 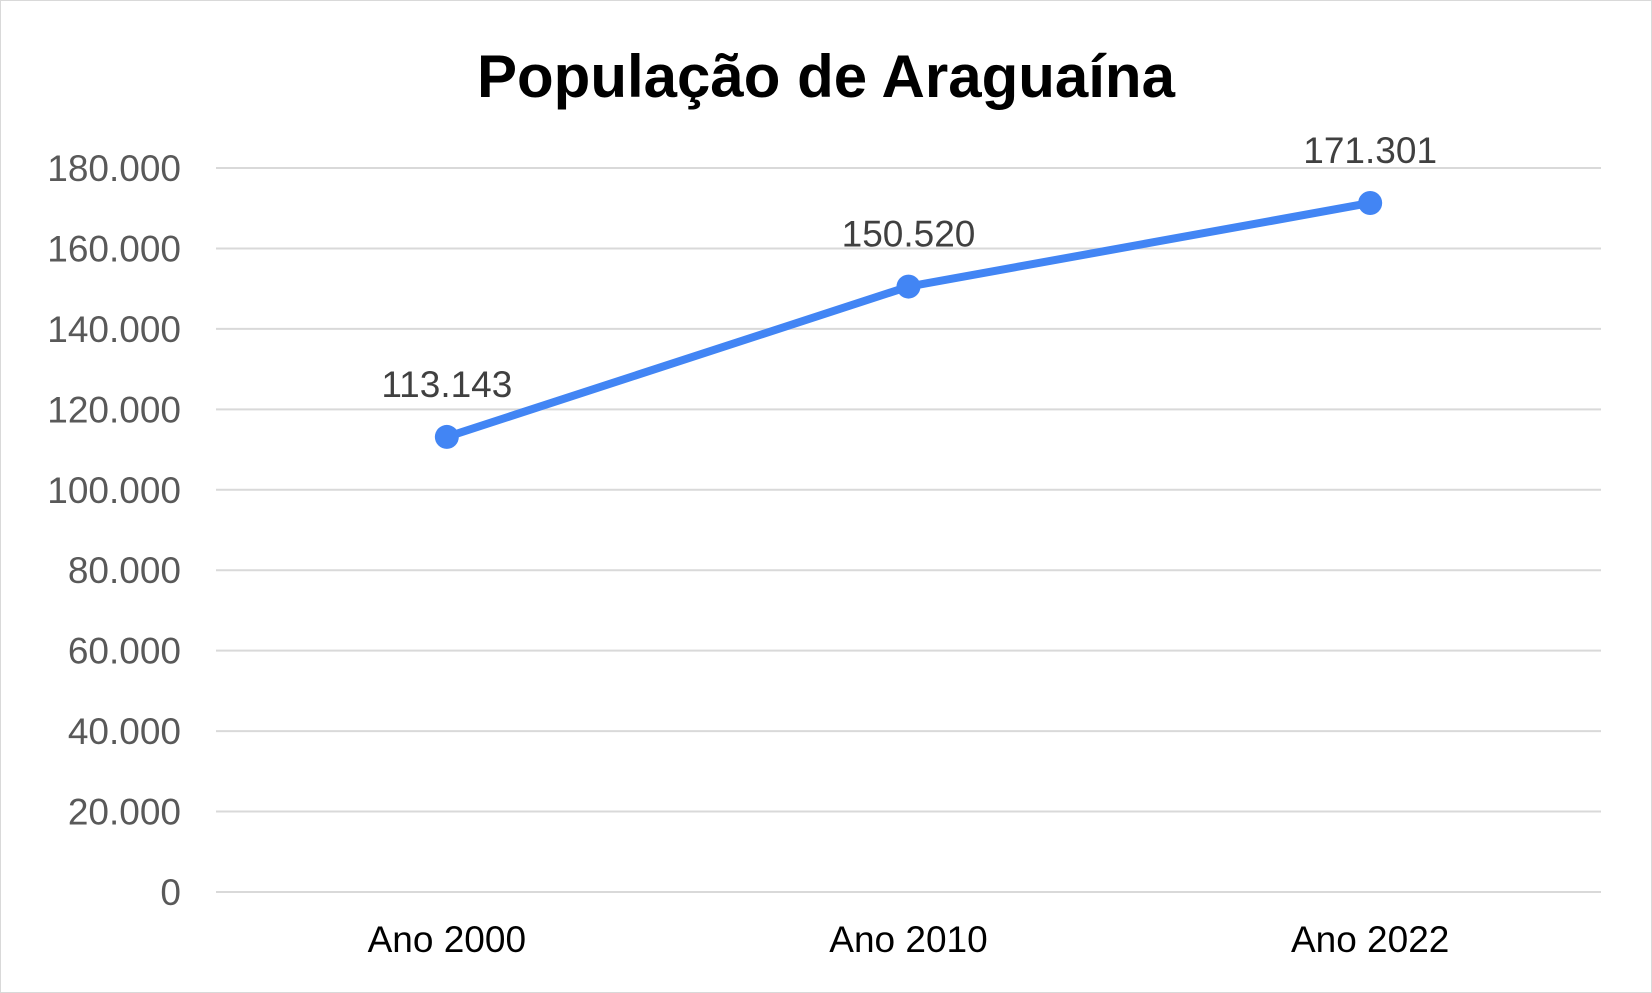 What do you see at coordinates (908, 319) in the screenshot?
I see `series-population` at bounding box center [908, 319].